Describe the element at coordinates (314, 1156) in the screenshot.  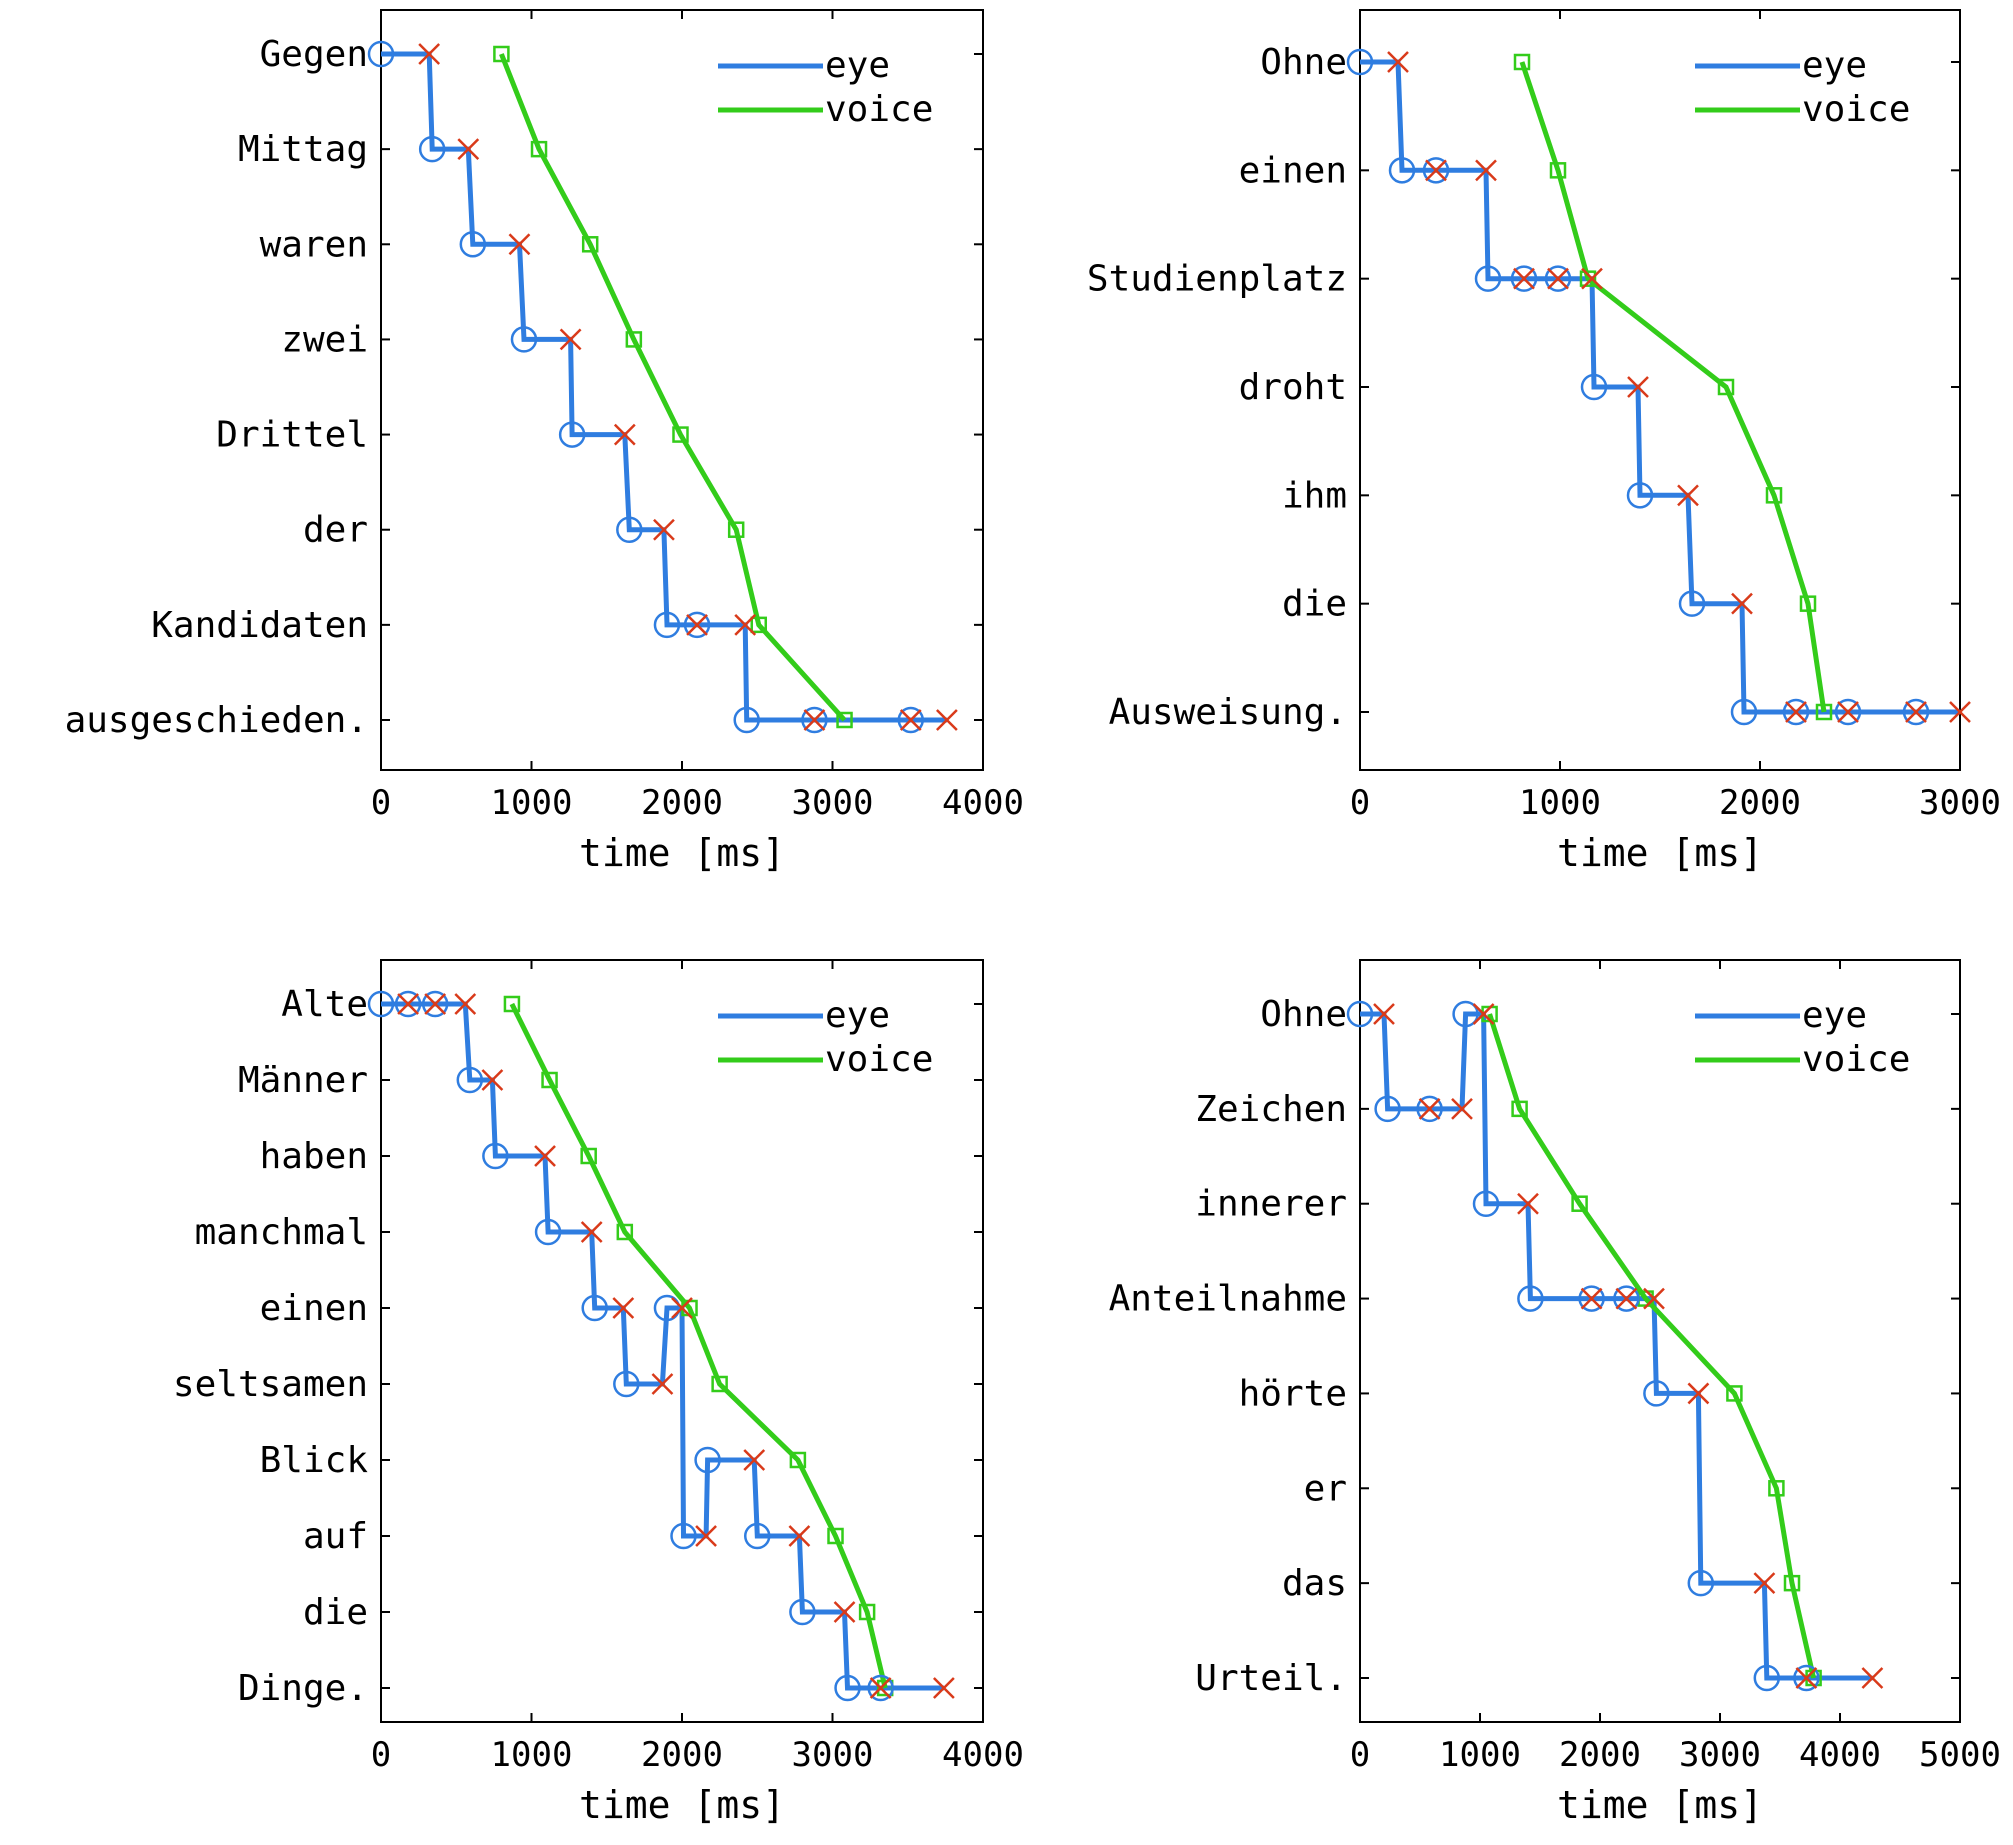
I see `y-tick-label: haben` at that location.